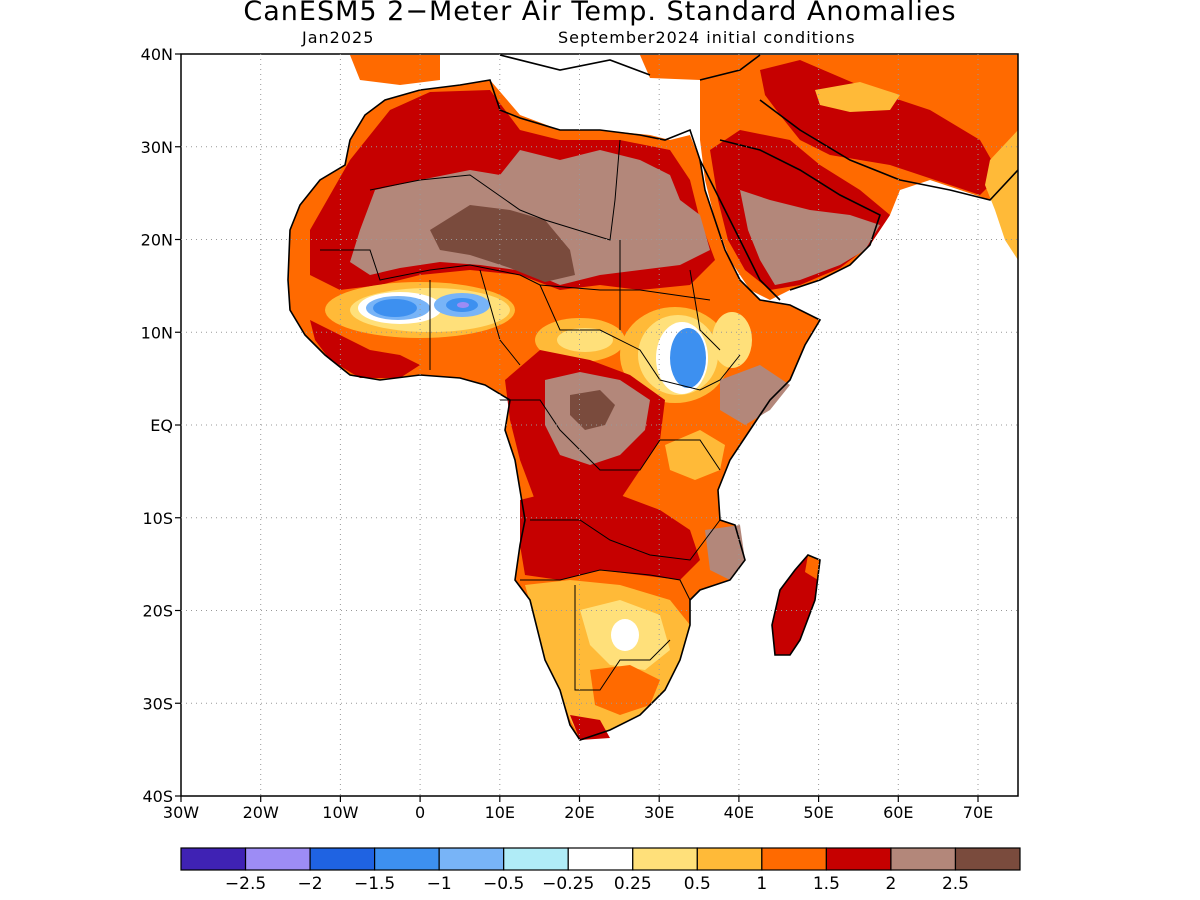 The height and width of the screenshot is (900, 1200). Describe the element at coordinates (579, 812) in the screenshot. I see `lon-tick-label: 20E` at that location.